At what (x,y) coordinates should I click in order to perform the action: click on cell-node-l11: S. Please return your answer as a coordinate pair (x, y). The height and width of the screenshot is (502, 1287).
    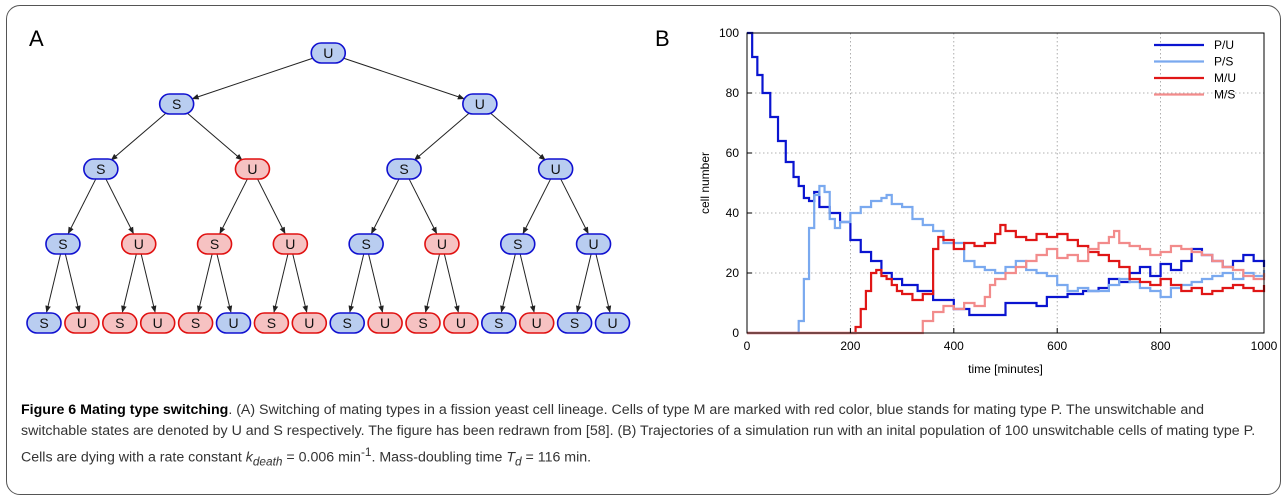
    Looking at the image, I should click on (423, 323).